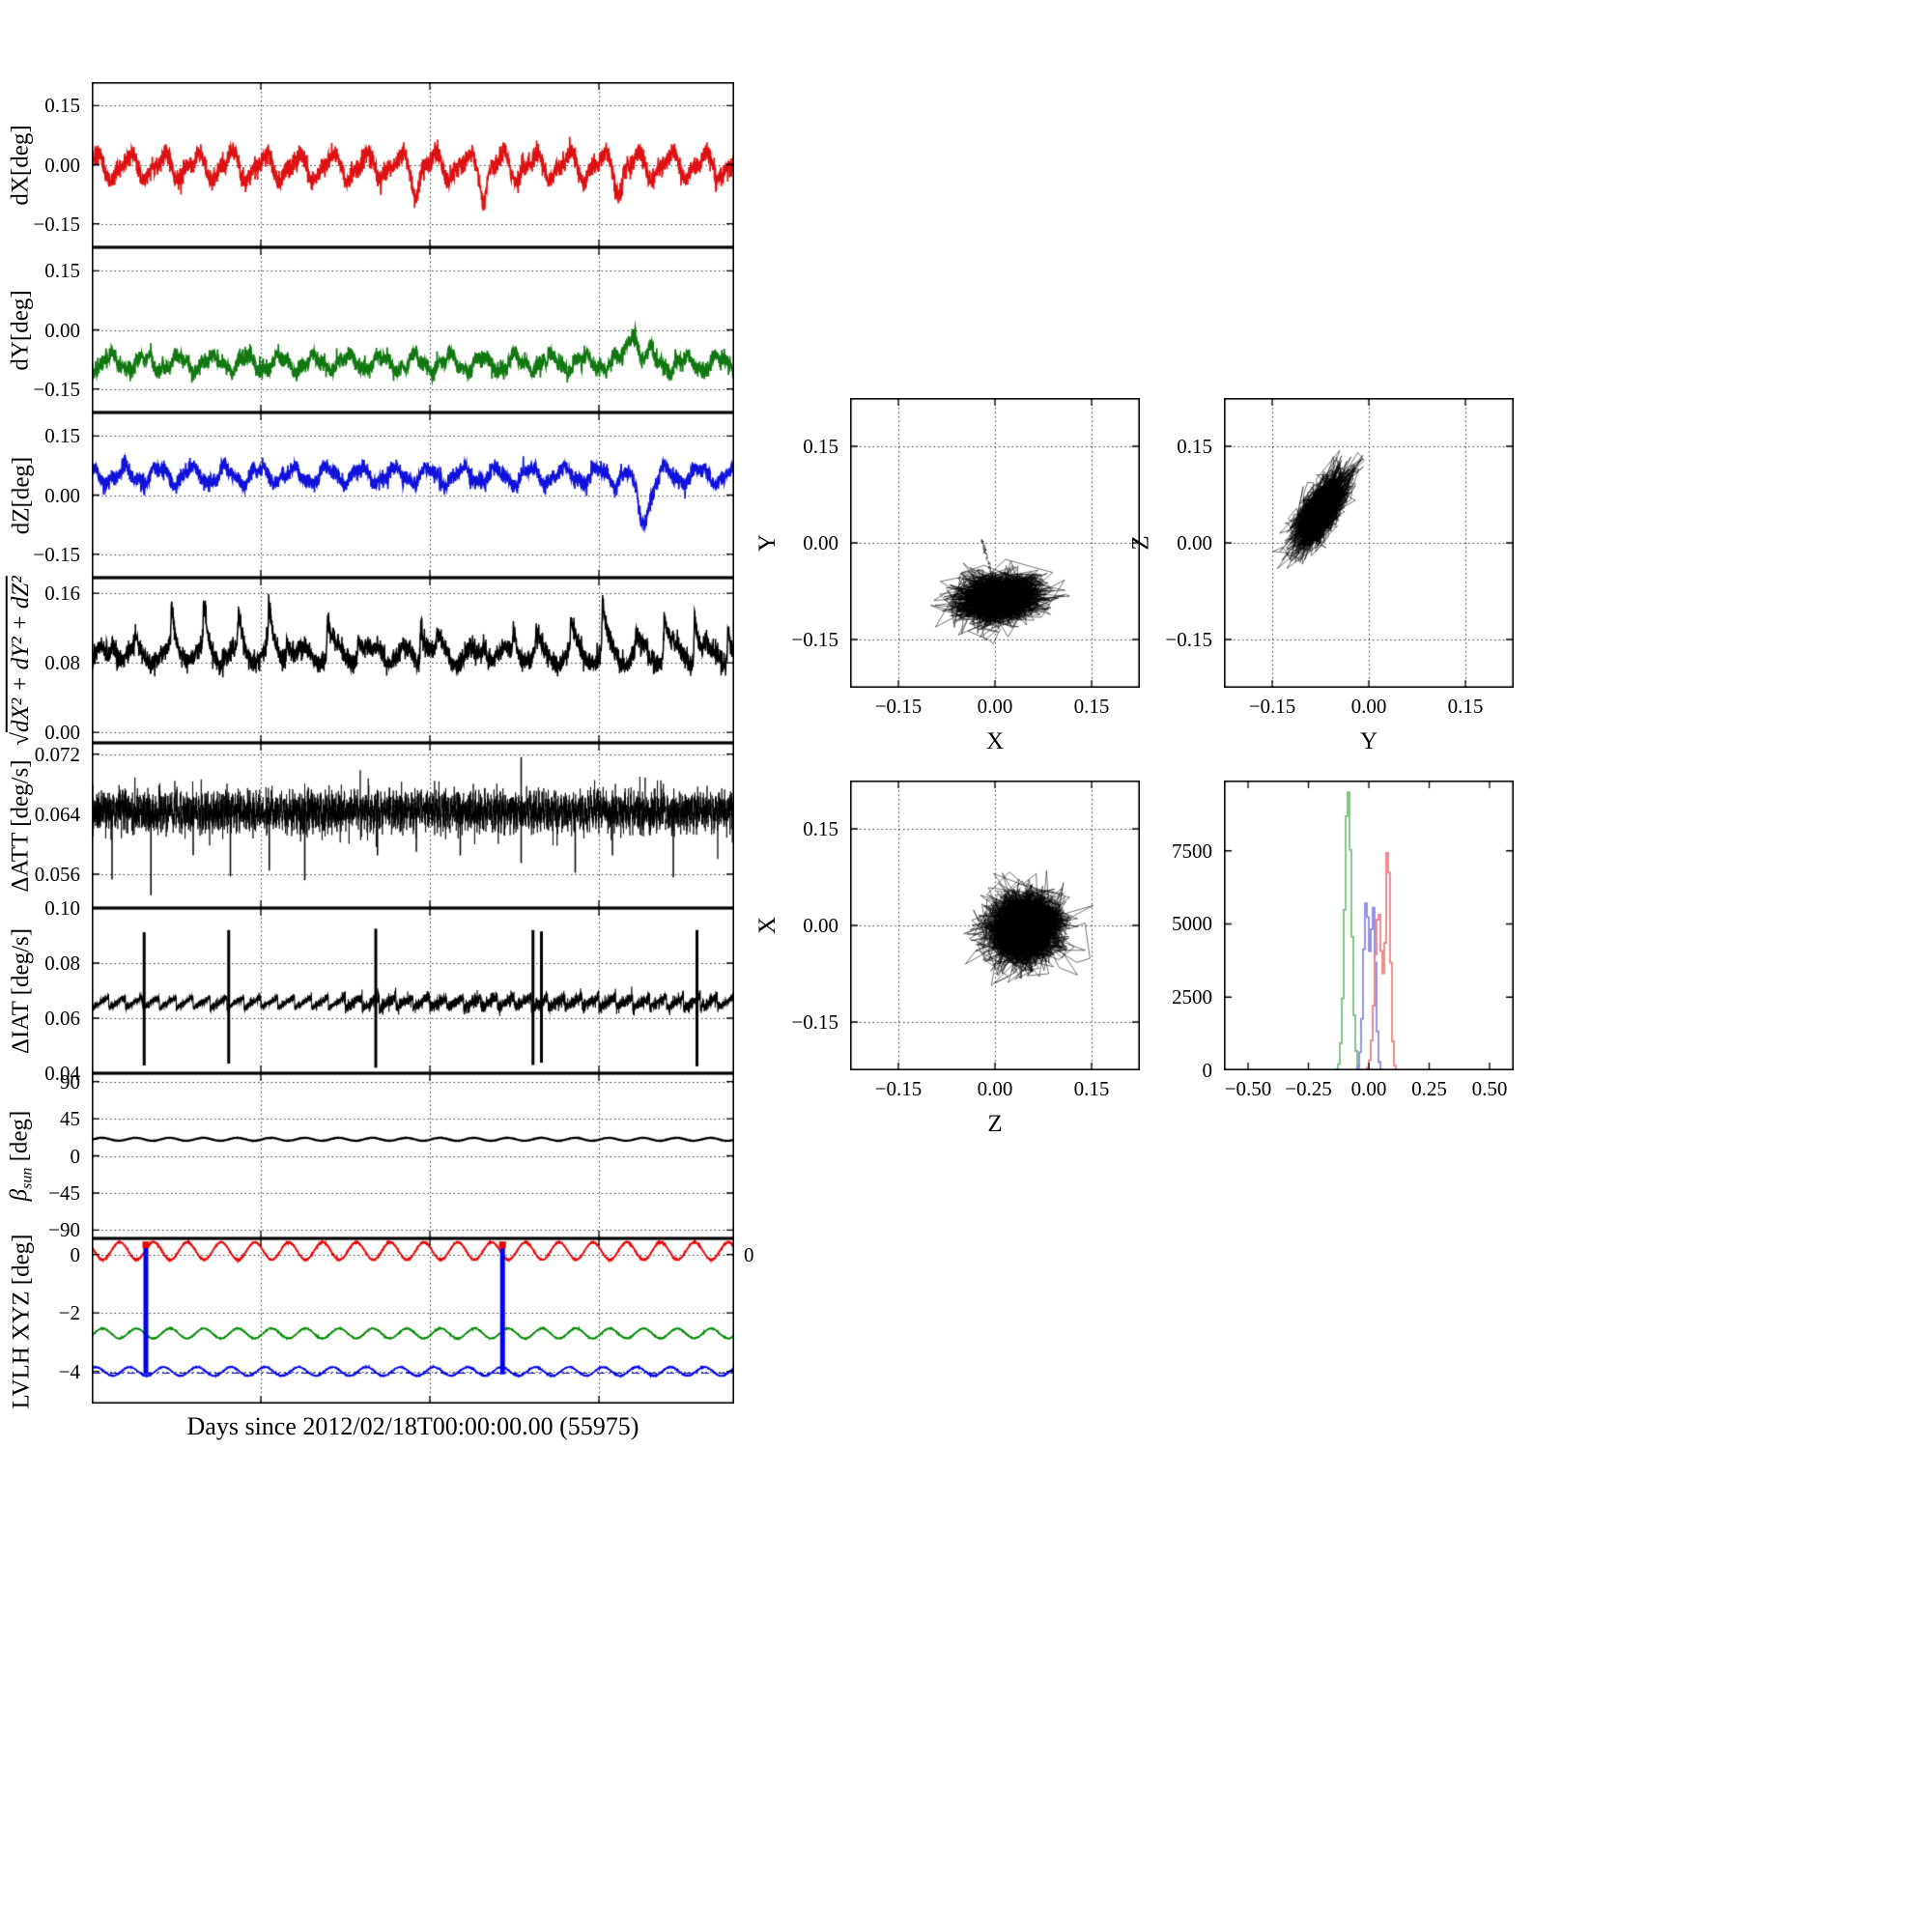  I want to click on tick-label: 0.10, so click(62, 908).